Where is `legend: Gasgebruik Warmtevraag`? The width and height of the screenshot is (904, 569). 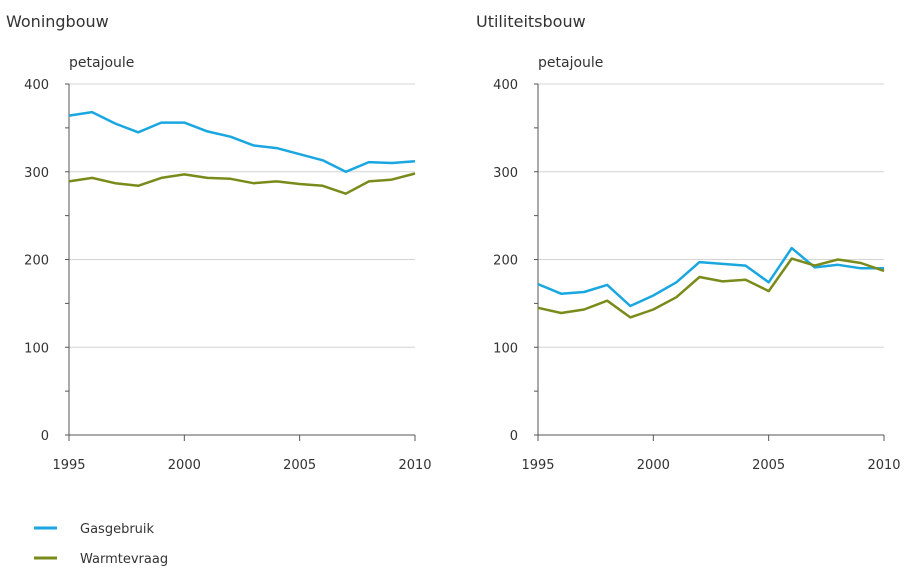 legend: Gasgebruik Warmtevraag is located at coordinates (101, 544).